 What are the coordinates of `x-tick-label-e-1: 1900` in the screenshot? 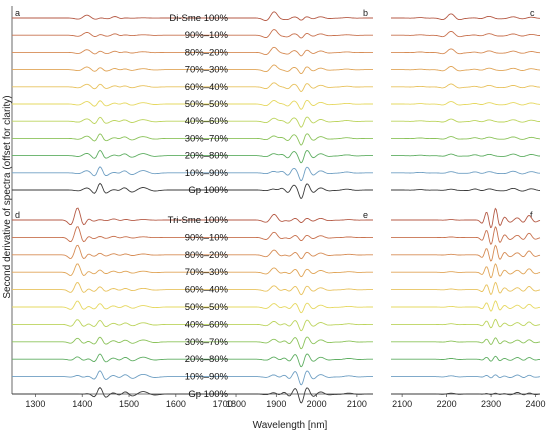 It's located at (276, 404).